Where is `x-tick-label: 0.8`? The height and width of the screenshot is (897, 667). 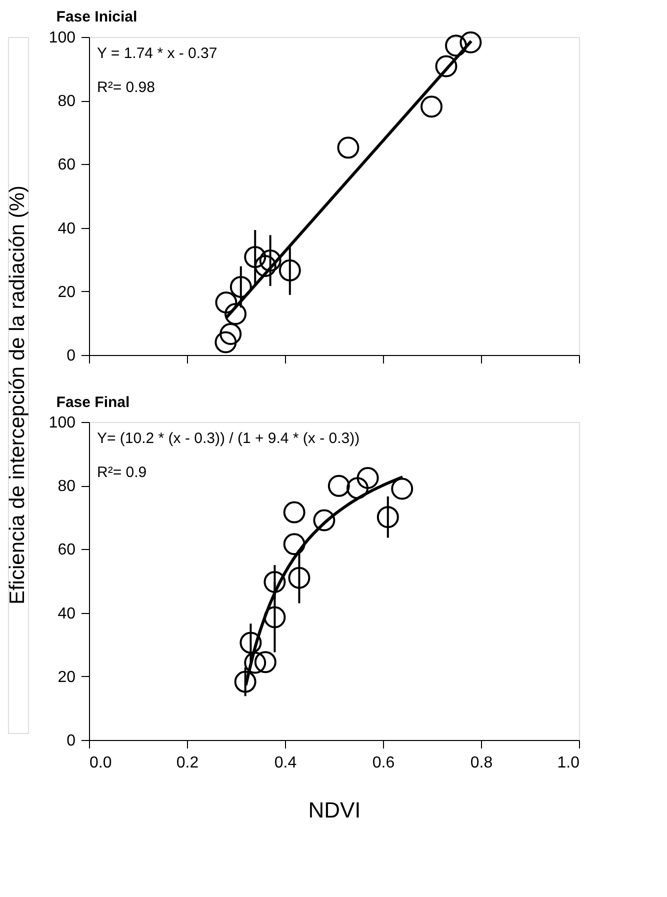
x-tick-label: 0.8 is located at coordinates (481, 763).